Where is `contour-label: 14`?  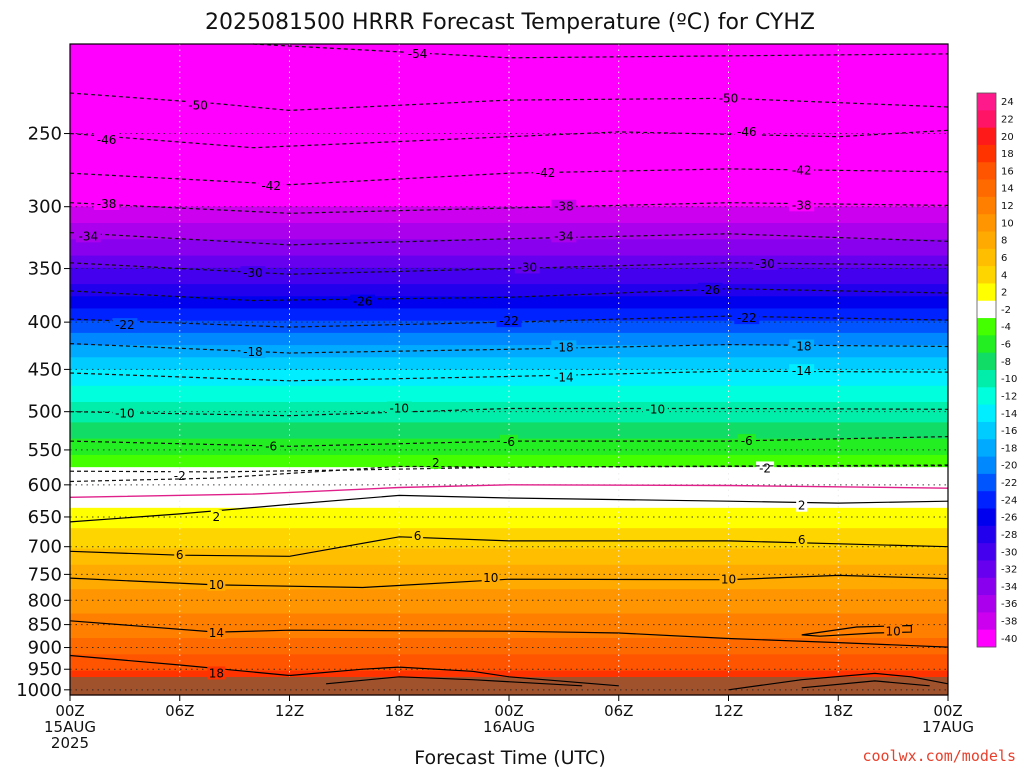
contour-label: 14 is located at coordinates (216, 633).